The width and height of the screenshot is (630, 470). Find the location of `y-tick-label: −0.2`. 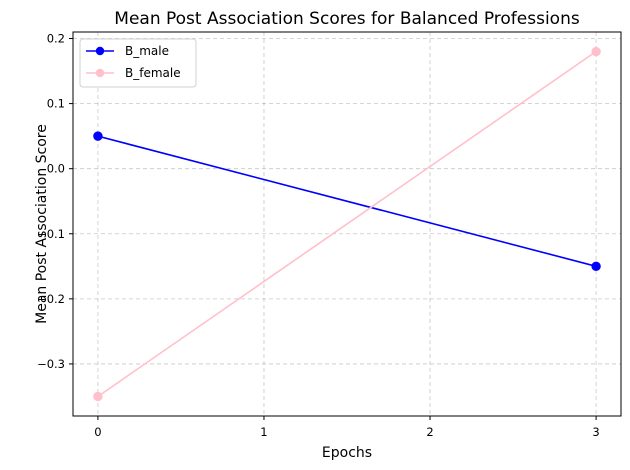

y-tick-label: −0.2 is located at coordinates (51, 299).